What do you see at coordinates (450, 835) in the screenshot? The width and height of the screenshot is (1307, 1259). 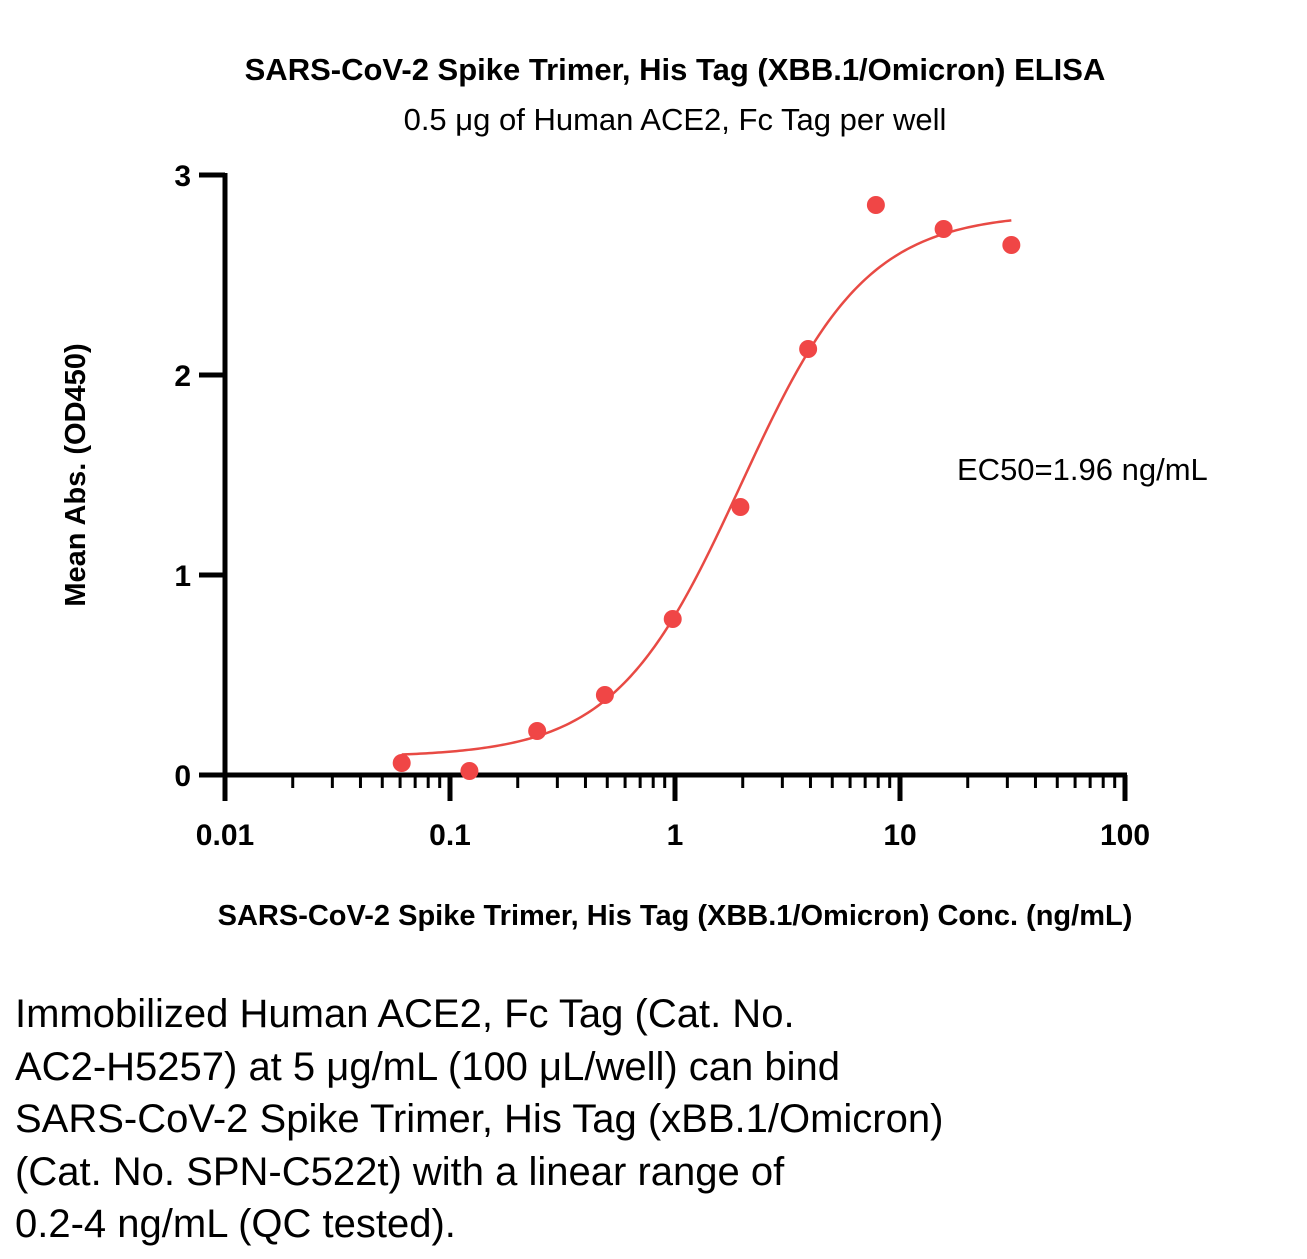 I see `x-tick-label: 0.1` at bounding box center [450, 835].